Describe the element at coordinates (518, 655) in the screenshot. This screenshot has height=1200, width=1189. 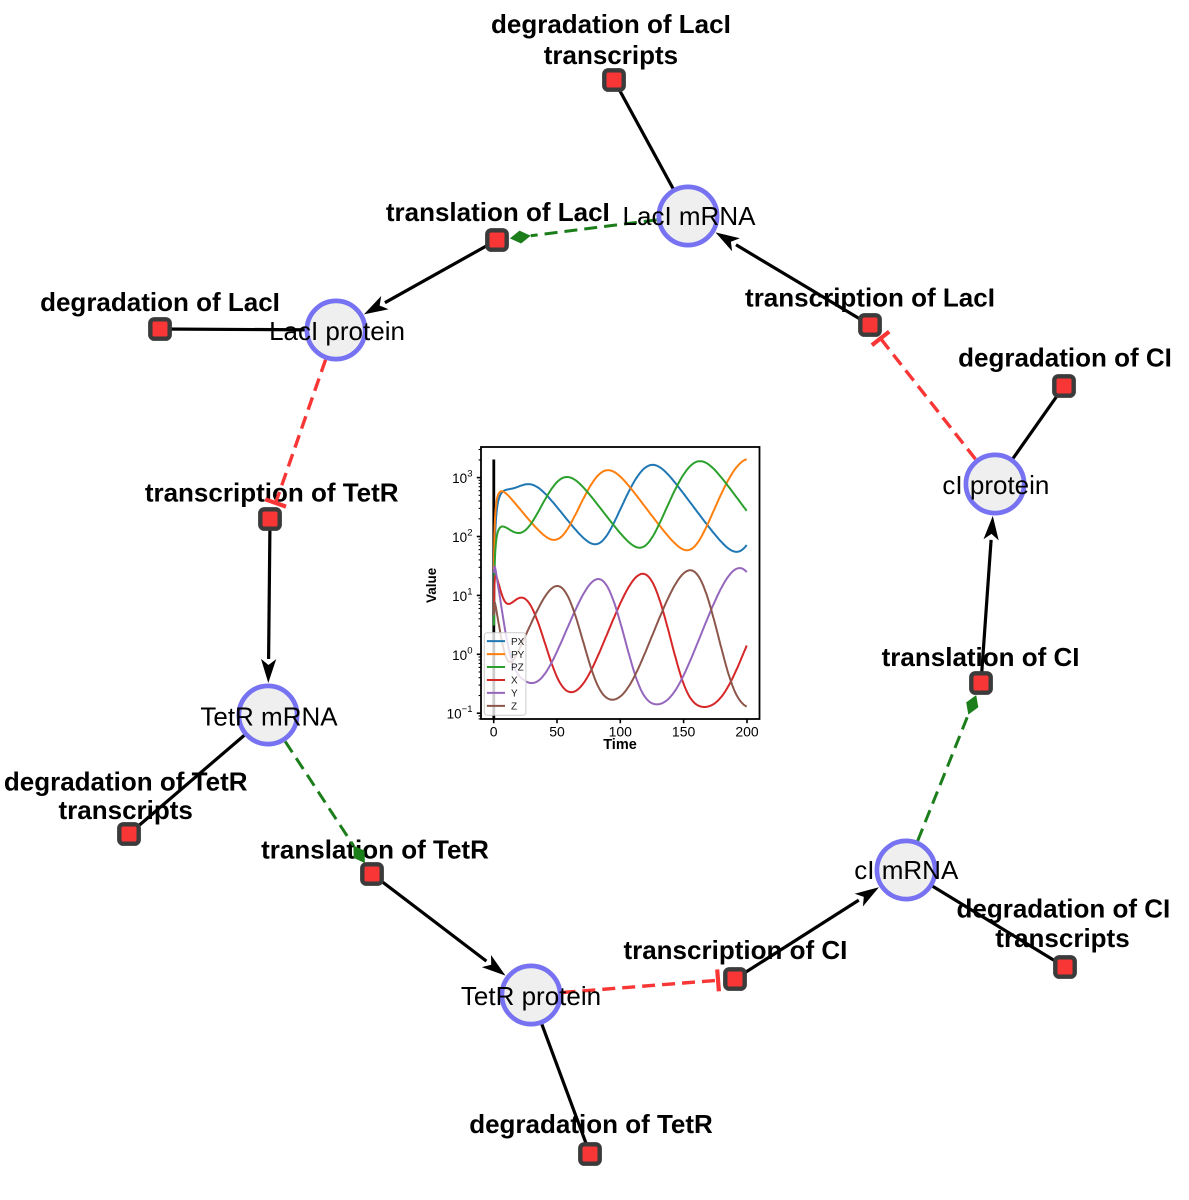
I see `svg-text: PY` at that location.